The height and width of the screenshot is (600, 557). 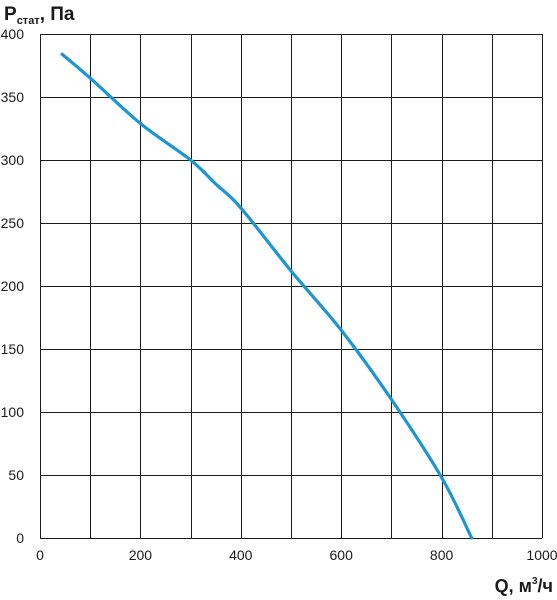 I want to click on y-tick-label: 100, so click(x=13, y=412).